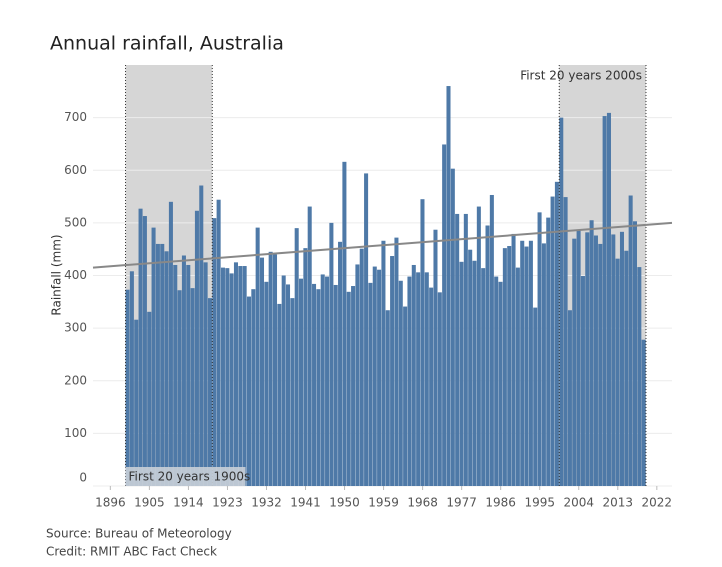  What do you see at coordinates (618, 503) in the screenshot?
I see `x-tick-label: 2013` at bounding box center [618, 503].